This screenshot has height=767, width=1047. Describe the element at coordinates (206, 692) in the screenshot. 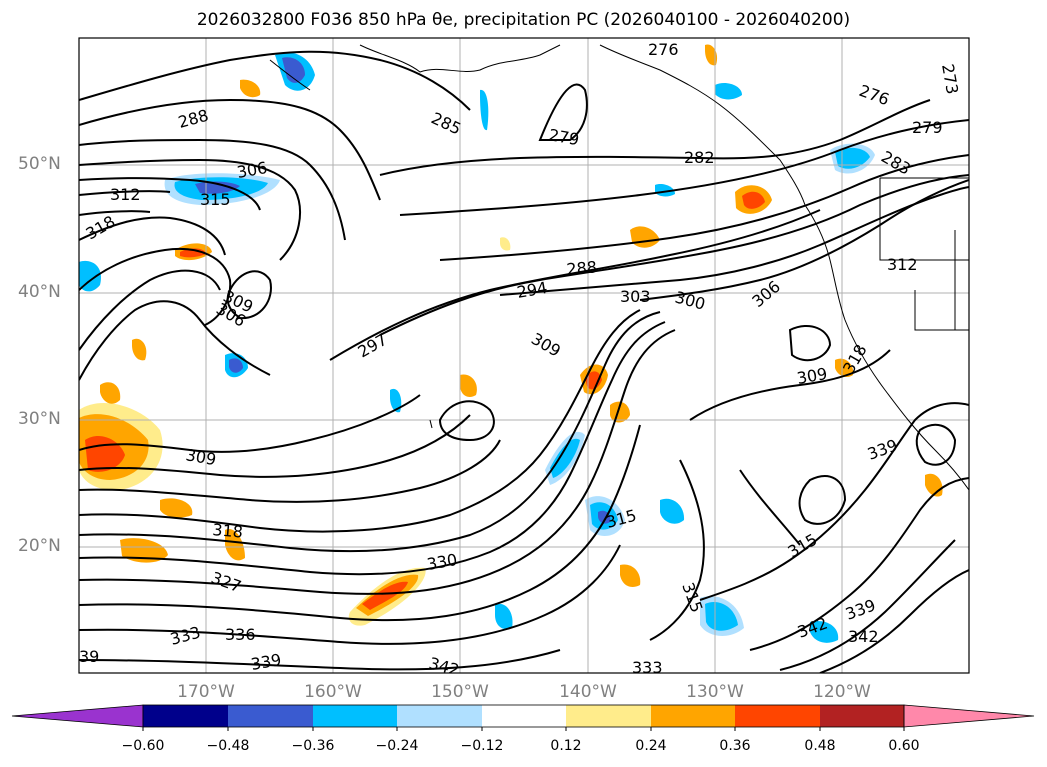

I see `lon-label: 170°W` at that location.